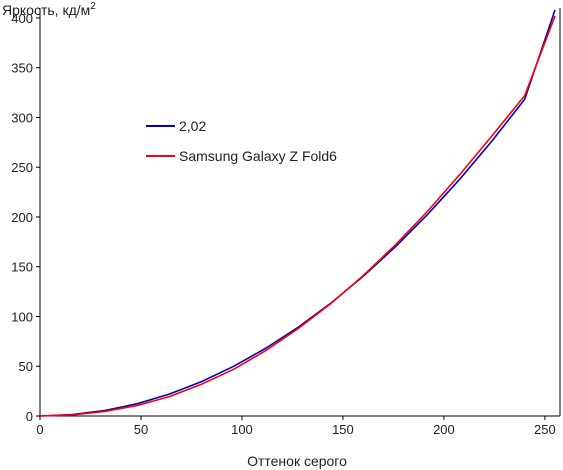 The image size is (563, 470). I want to click on x-ticks: 0 50 100 150 200 250, so click(296, 426).